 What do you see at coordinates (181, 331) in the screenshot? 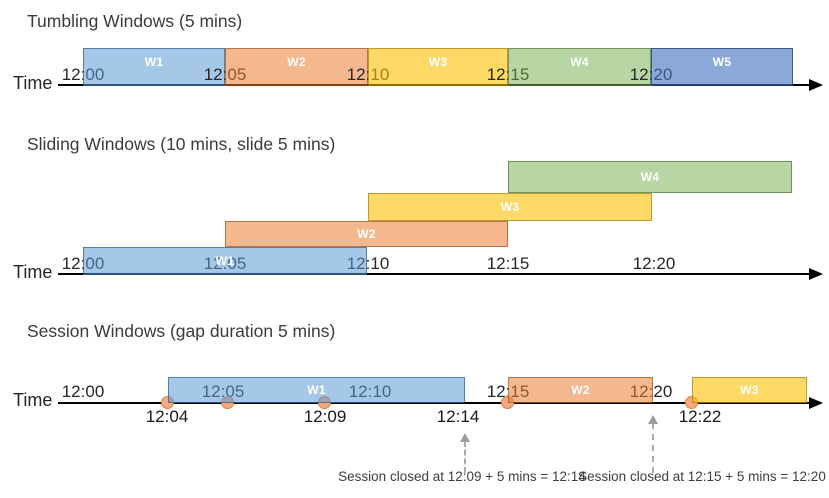
I see `session-windows-title: Session Windows (gap duration 5 mins)` at bounding box center [181, 331].